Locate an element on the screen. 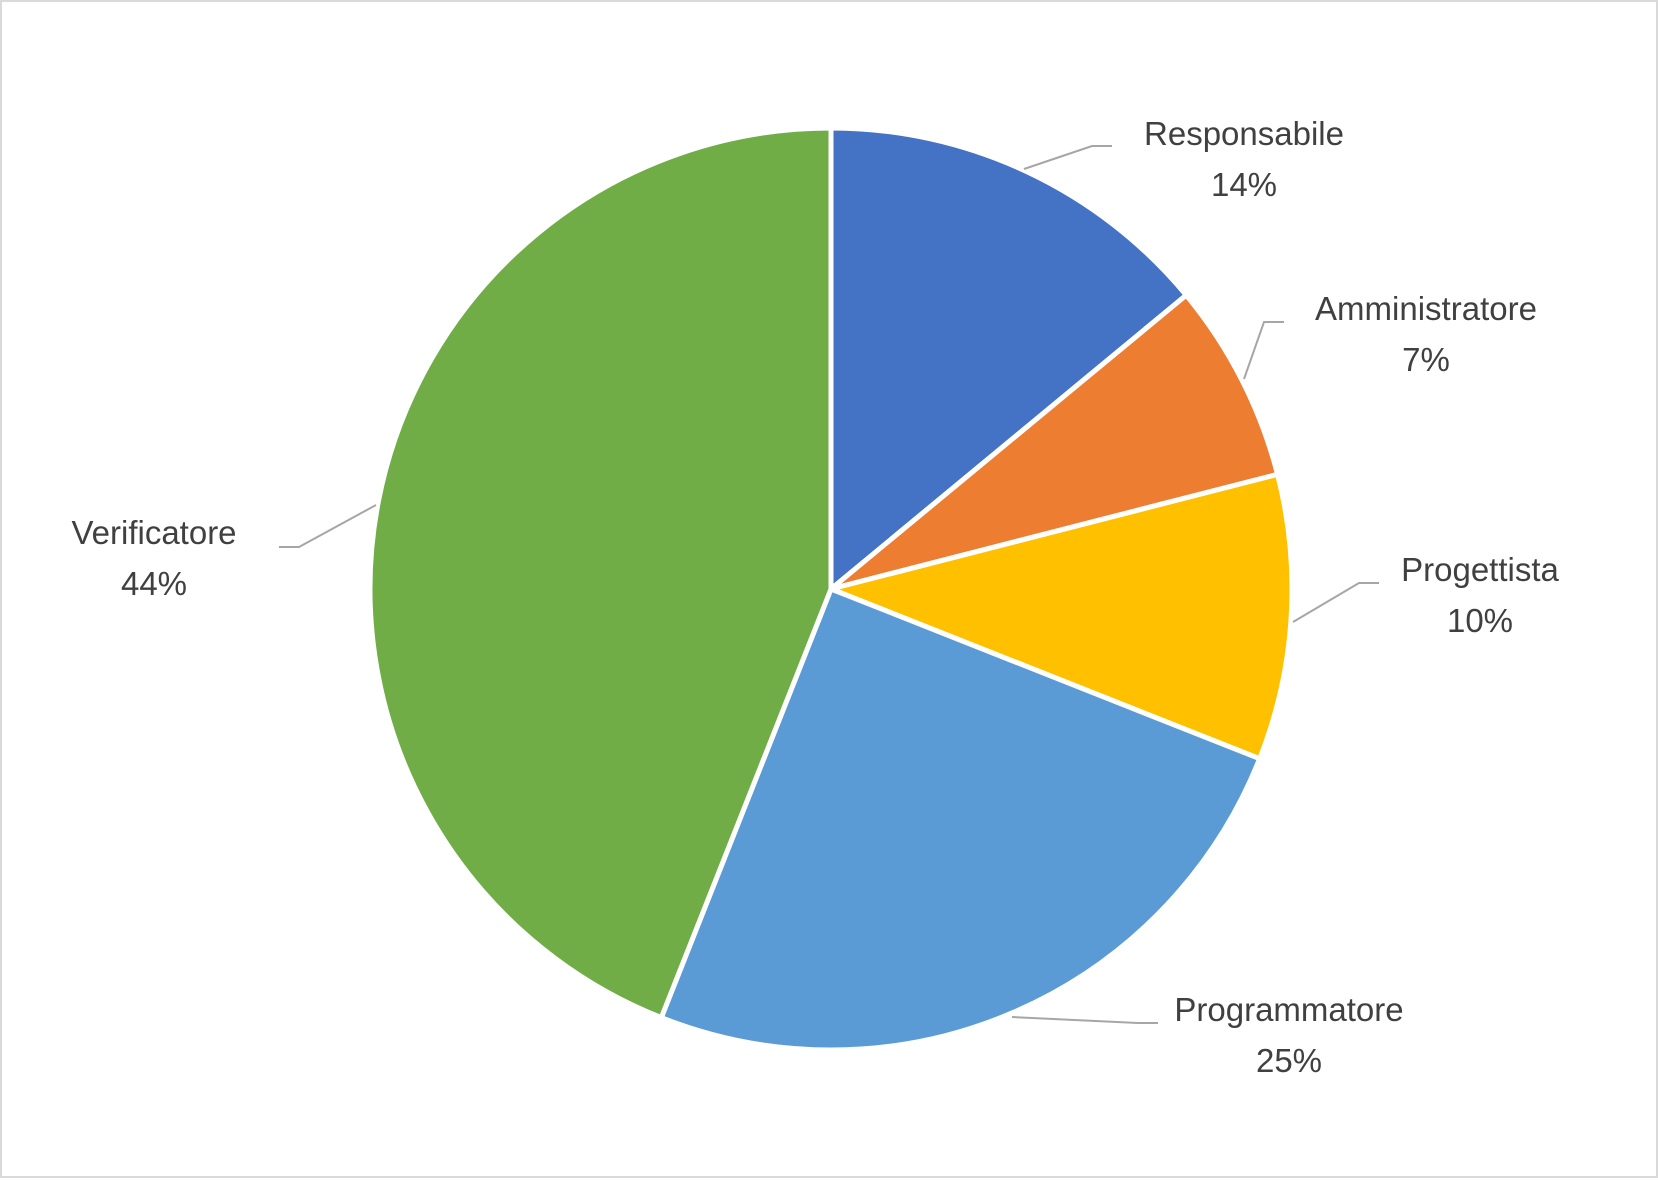 This screenshot has height=1180, width=1658. category-label-verificatore: Verificatore is located at coordinates (153, 532).